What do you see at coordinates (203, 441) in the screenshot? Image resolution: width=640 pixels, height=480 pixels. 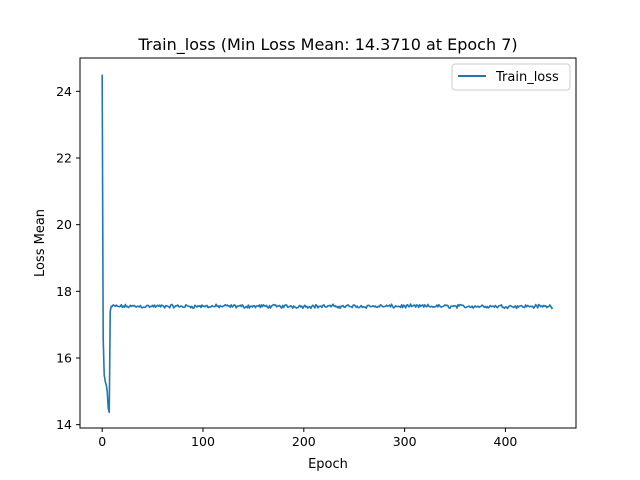 I see `x-tick-label-100: 100` at bounding box center [203, 441].